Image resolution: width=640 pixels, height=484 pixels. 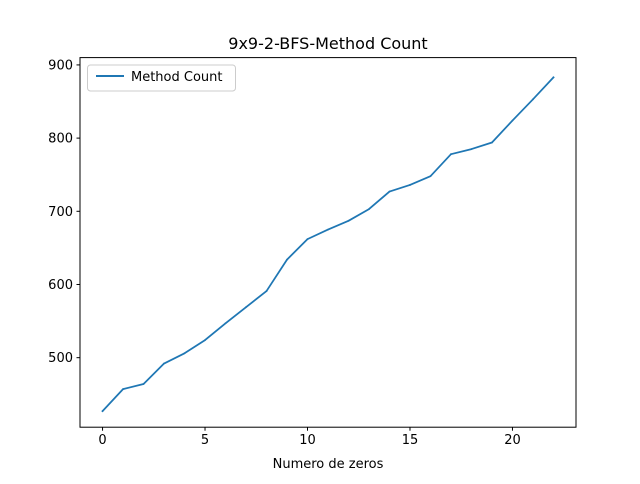 I want to click on x-tick-label: 15, so click(x=410, y=440).